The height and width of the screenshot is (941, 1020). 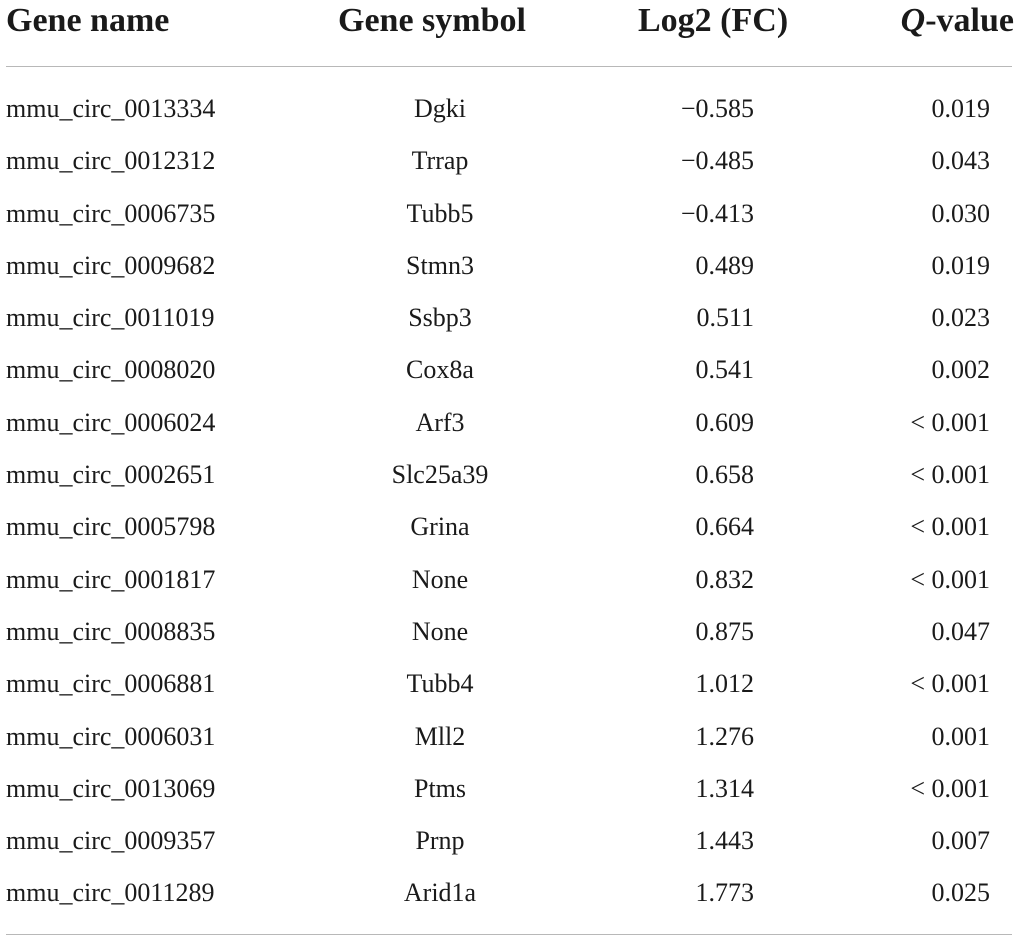 I want to click on table-row: mmu_circ_0008835 None 0.875 0.047, so click(x=510, y=632).